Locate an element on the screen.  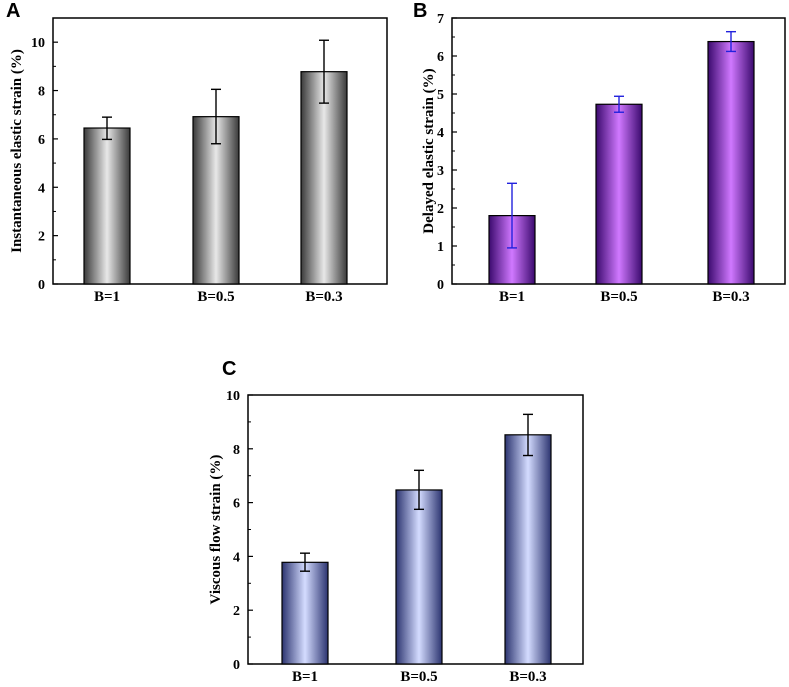
x-tick-label-c-2: B=0.5 is located at coordinates (418, 677).